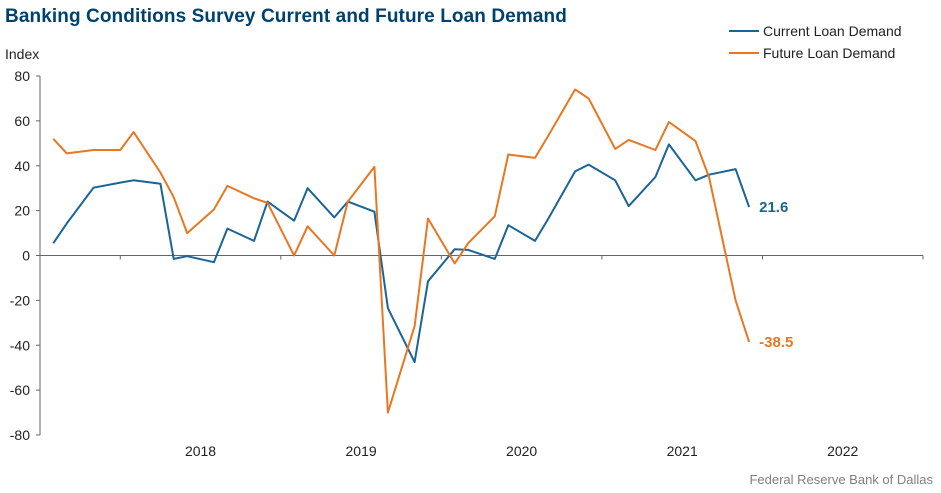 Image resolution: width=941 pixels, height=493 pixels. I want to click on y-tick-label: -60, so click(20, 390).